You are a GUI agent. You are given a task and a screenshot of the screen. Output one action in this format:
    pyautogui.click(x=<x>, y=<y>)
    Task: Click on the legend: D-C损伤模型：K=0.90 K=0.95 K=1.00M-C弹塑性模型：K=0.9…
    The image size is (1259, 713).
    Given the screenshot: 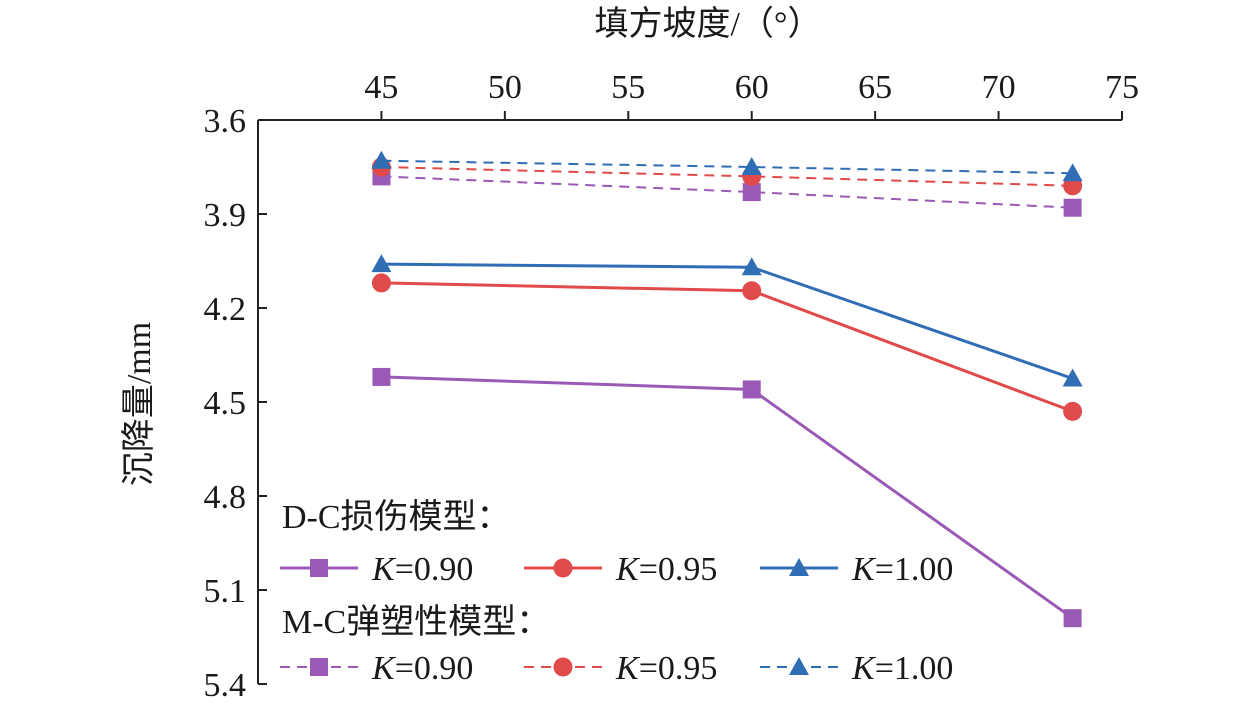 What is the action you would take?
    pyautogui.click(x=616, y=592)
    